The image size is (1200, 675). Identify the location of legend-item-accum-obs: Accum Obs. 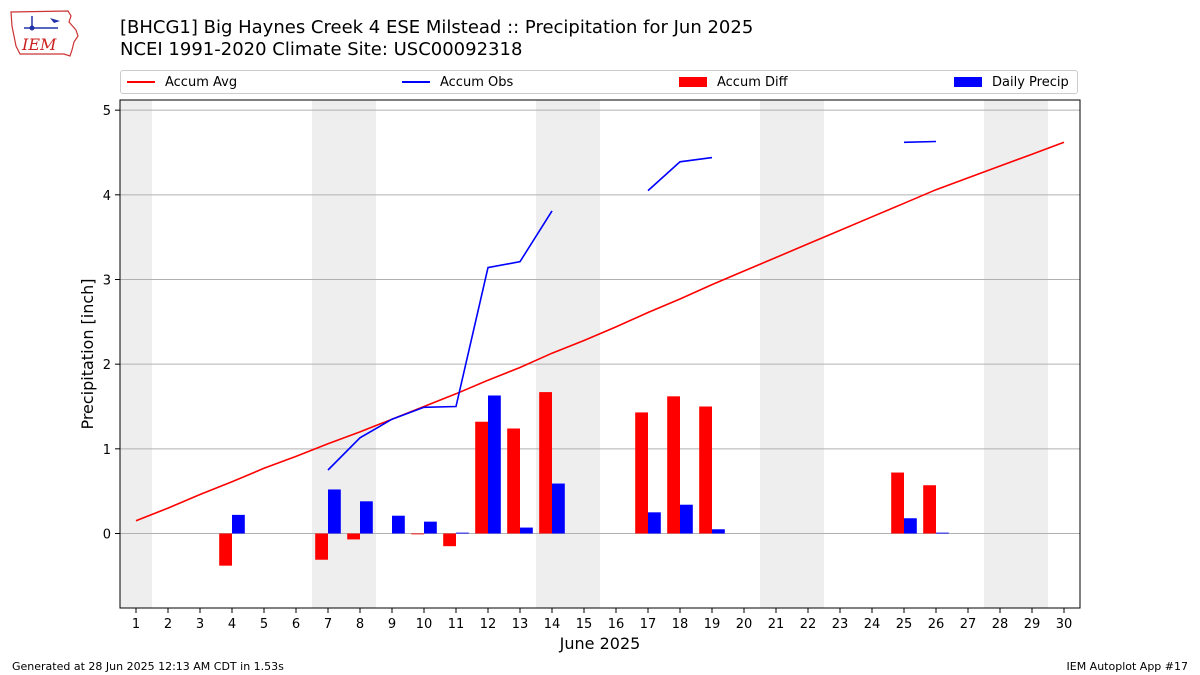
(457, 82).